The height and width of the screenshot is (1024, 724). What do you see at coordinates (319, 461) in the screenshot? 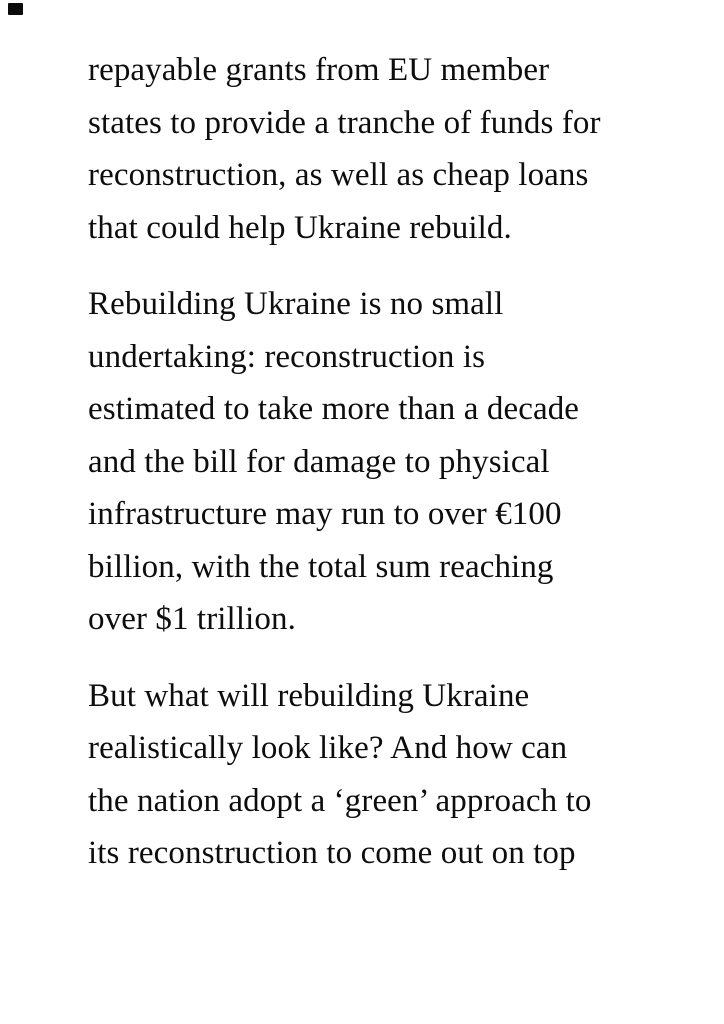
I see `text-line: and the bill for damage to physical` at bounding box center [319, 461].